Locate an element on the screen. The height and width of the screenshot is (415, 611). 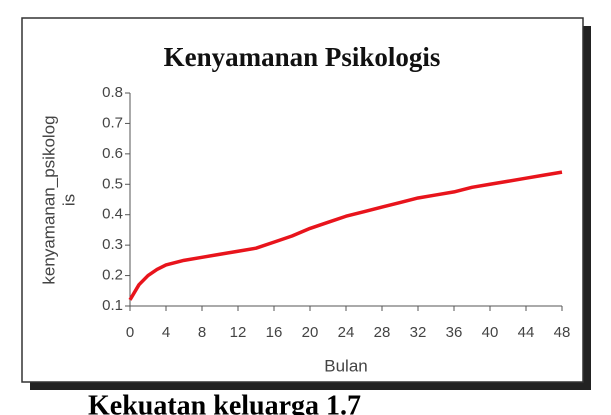
x-tick-label: 24 is located at coordinates (346, 332).